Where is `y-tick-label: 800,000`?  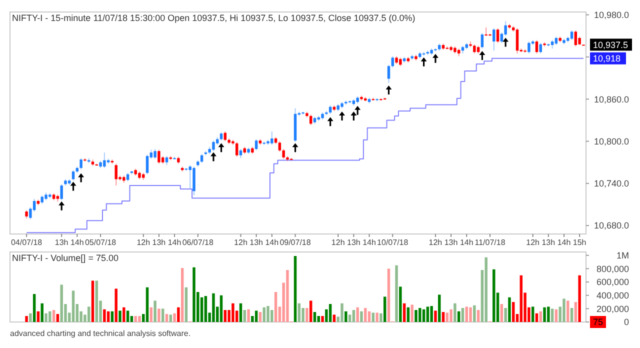
y-tick-label: 800,000 is located at coordinates (612, 269).